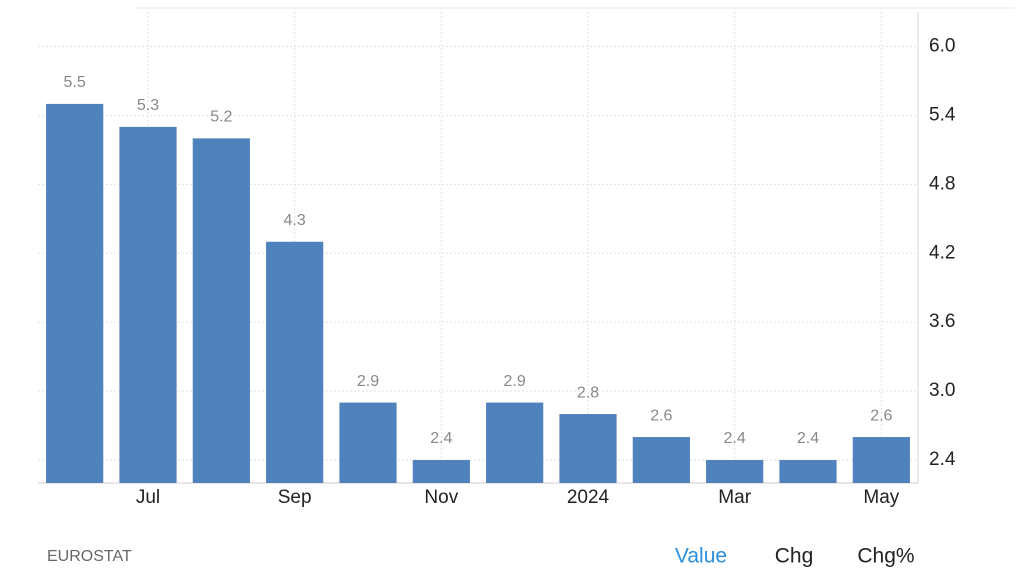 The height and width of the screenshot is (570, 1024). Describe the element at coordinates (588, 392) in the screenshot. I see `data-label: 2.8` at that location.